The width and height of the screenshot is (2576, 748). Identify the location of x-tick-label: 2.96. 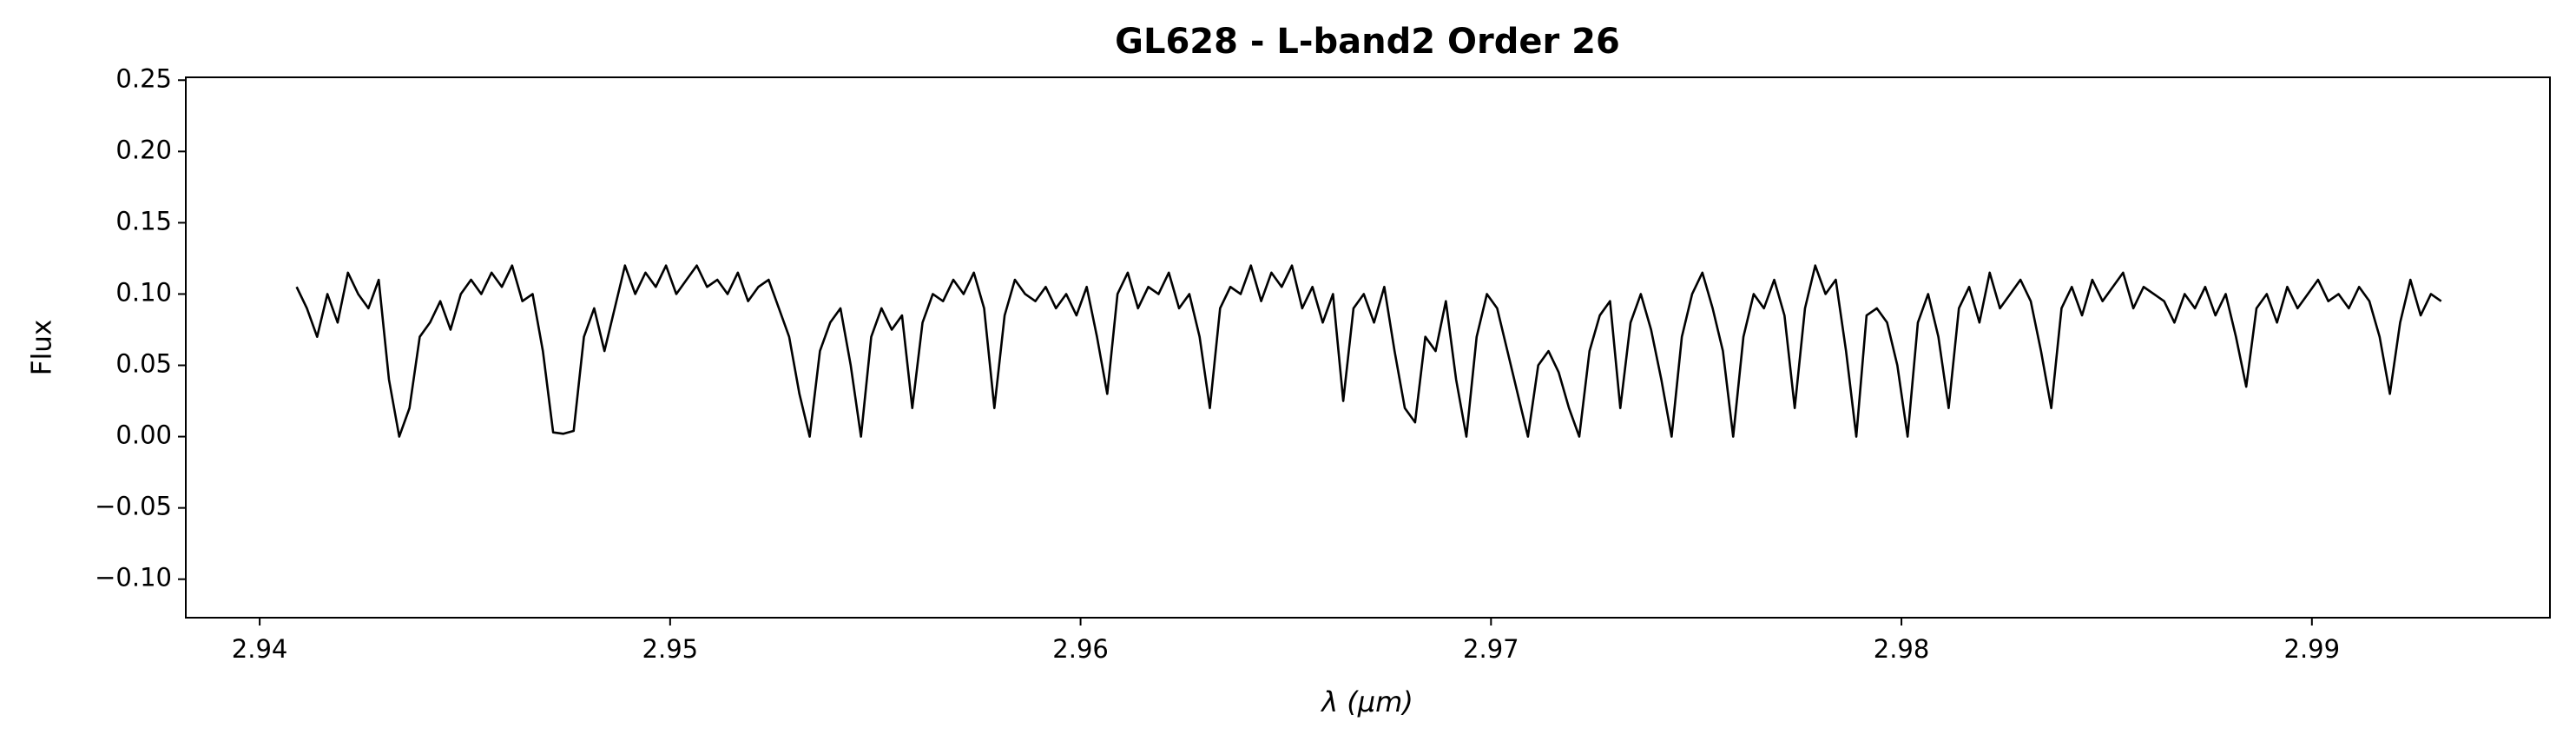
(1080, 649).